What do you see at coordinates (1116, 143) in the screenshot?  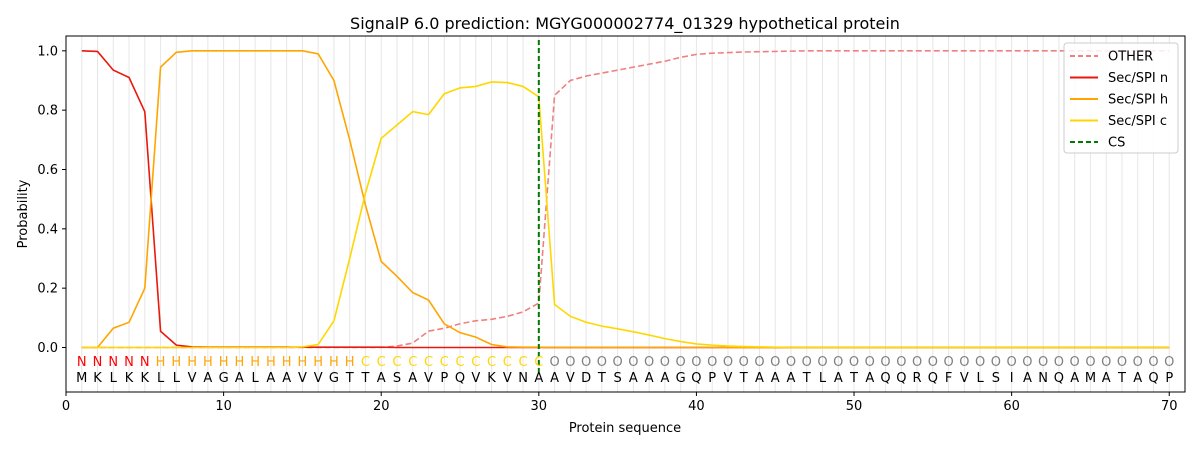 I see `legend-label: CS` at bounding box center [1116, 143].